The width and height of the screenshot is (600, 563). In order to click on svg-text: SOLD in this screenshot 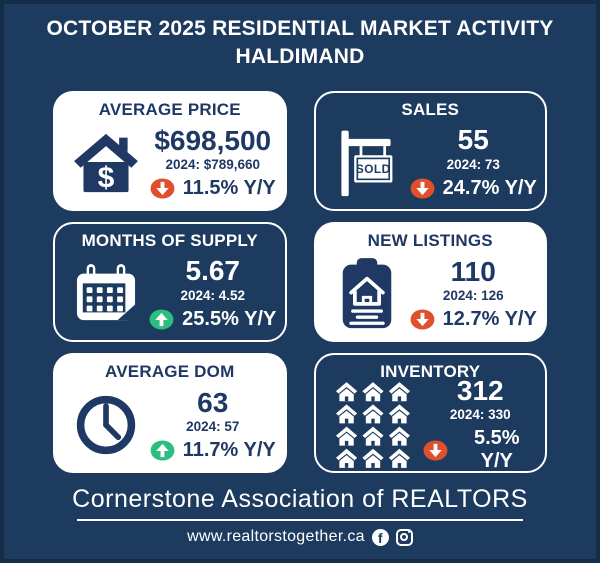, I will do `click(373, 169)`.